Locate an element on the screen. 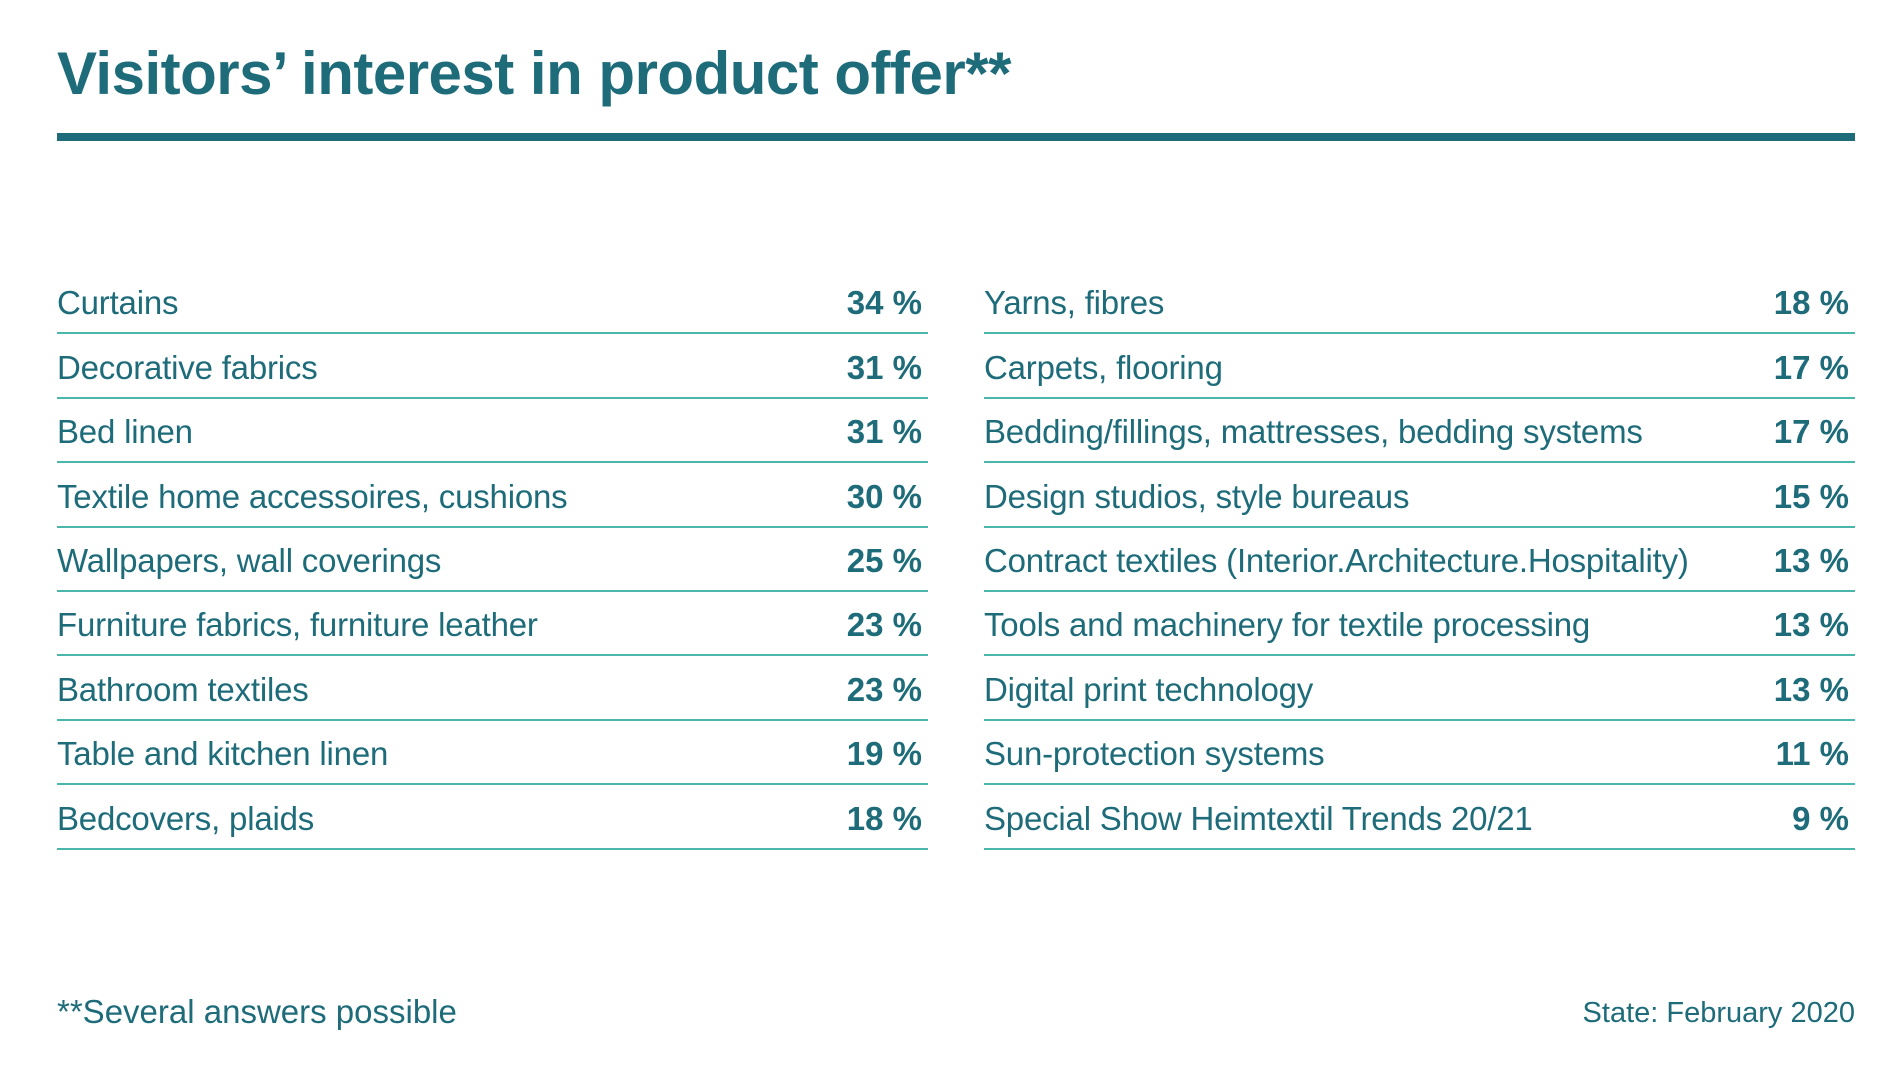 Image resolution: width=1900 pixels, height=1069 pixels. table-row: Digital print technology 13 % is located at coordinates (1419, 688).